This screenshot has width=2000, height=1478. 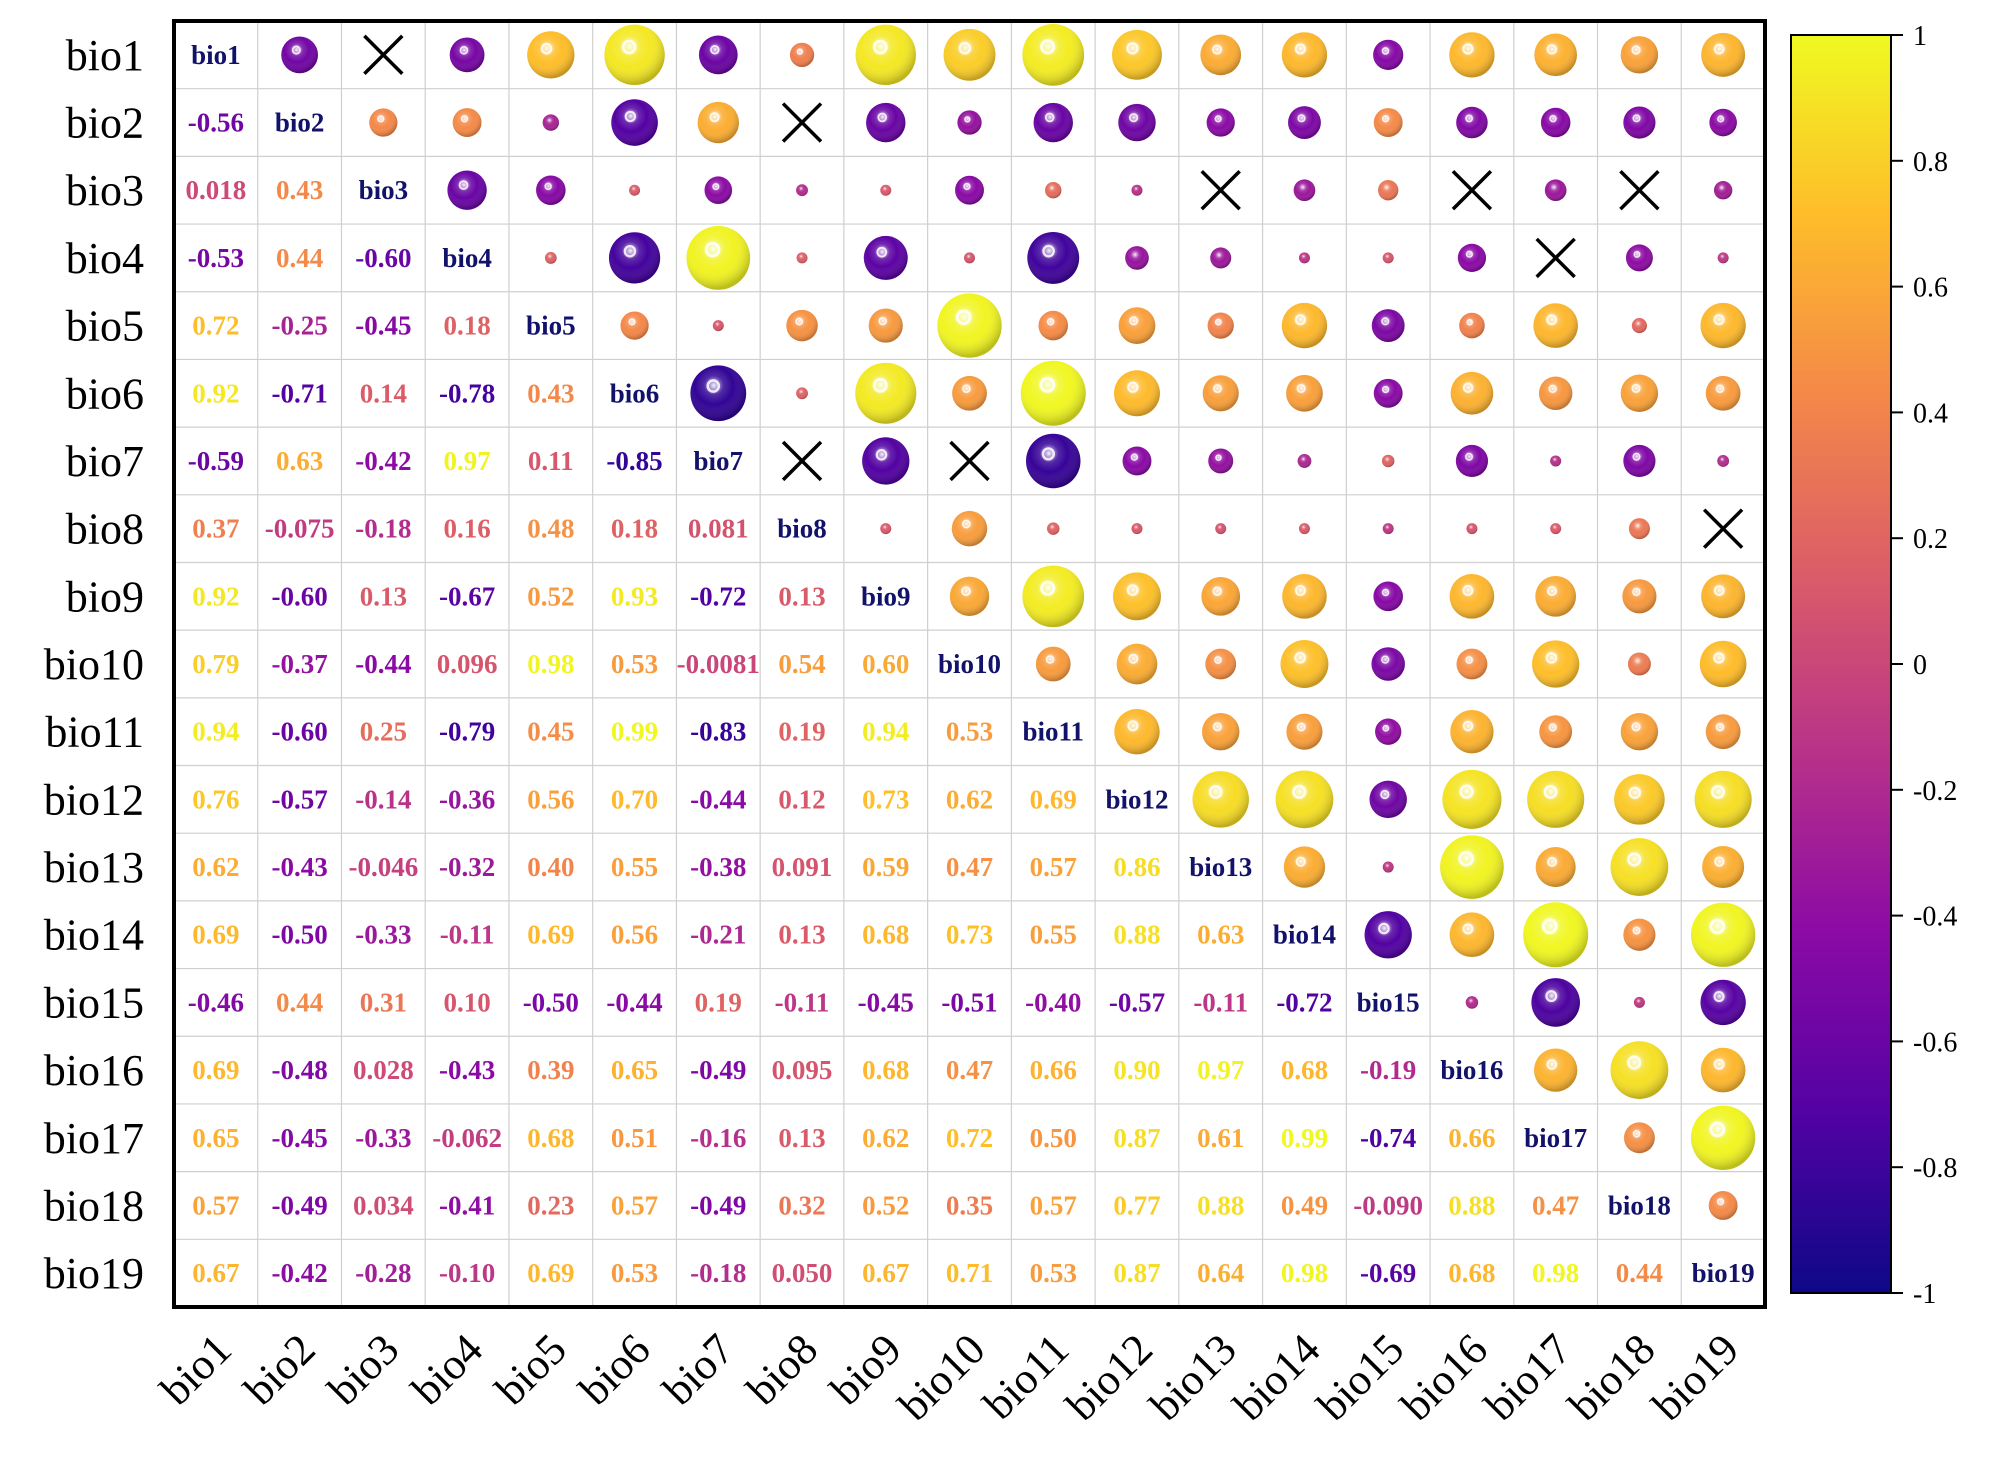 What do you see at coordinates (1639, 596) in the screenshot?
I see `corr-bubble-bio9-bio18` at bounding box center [1639, 596].